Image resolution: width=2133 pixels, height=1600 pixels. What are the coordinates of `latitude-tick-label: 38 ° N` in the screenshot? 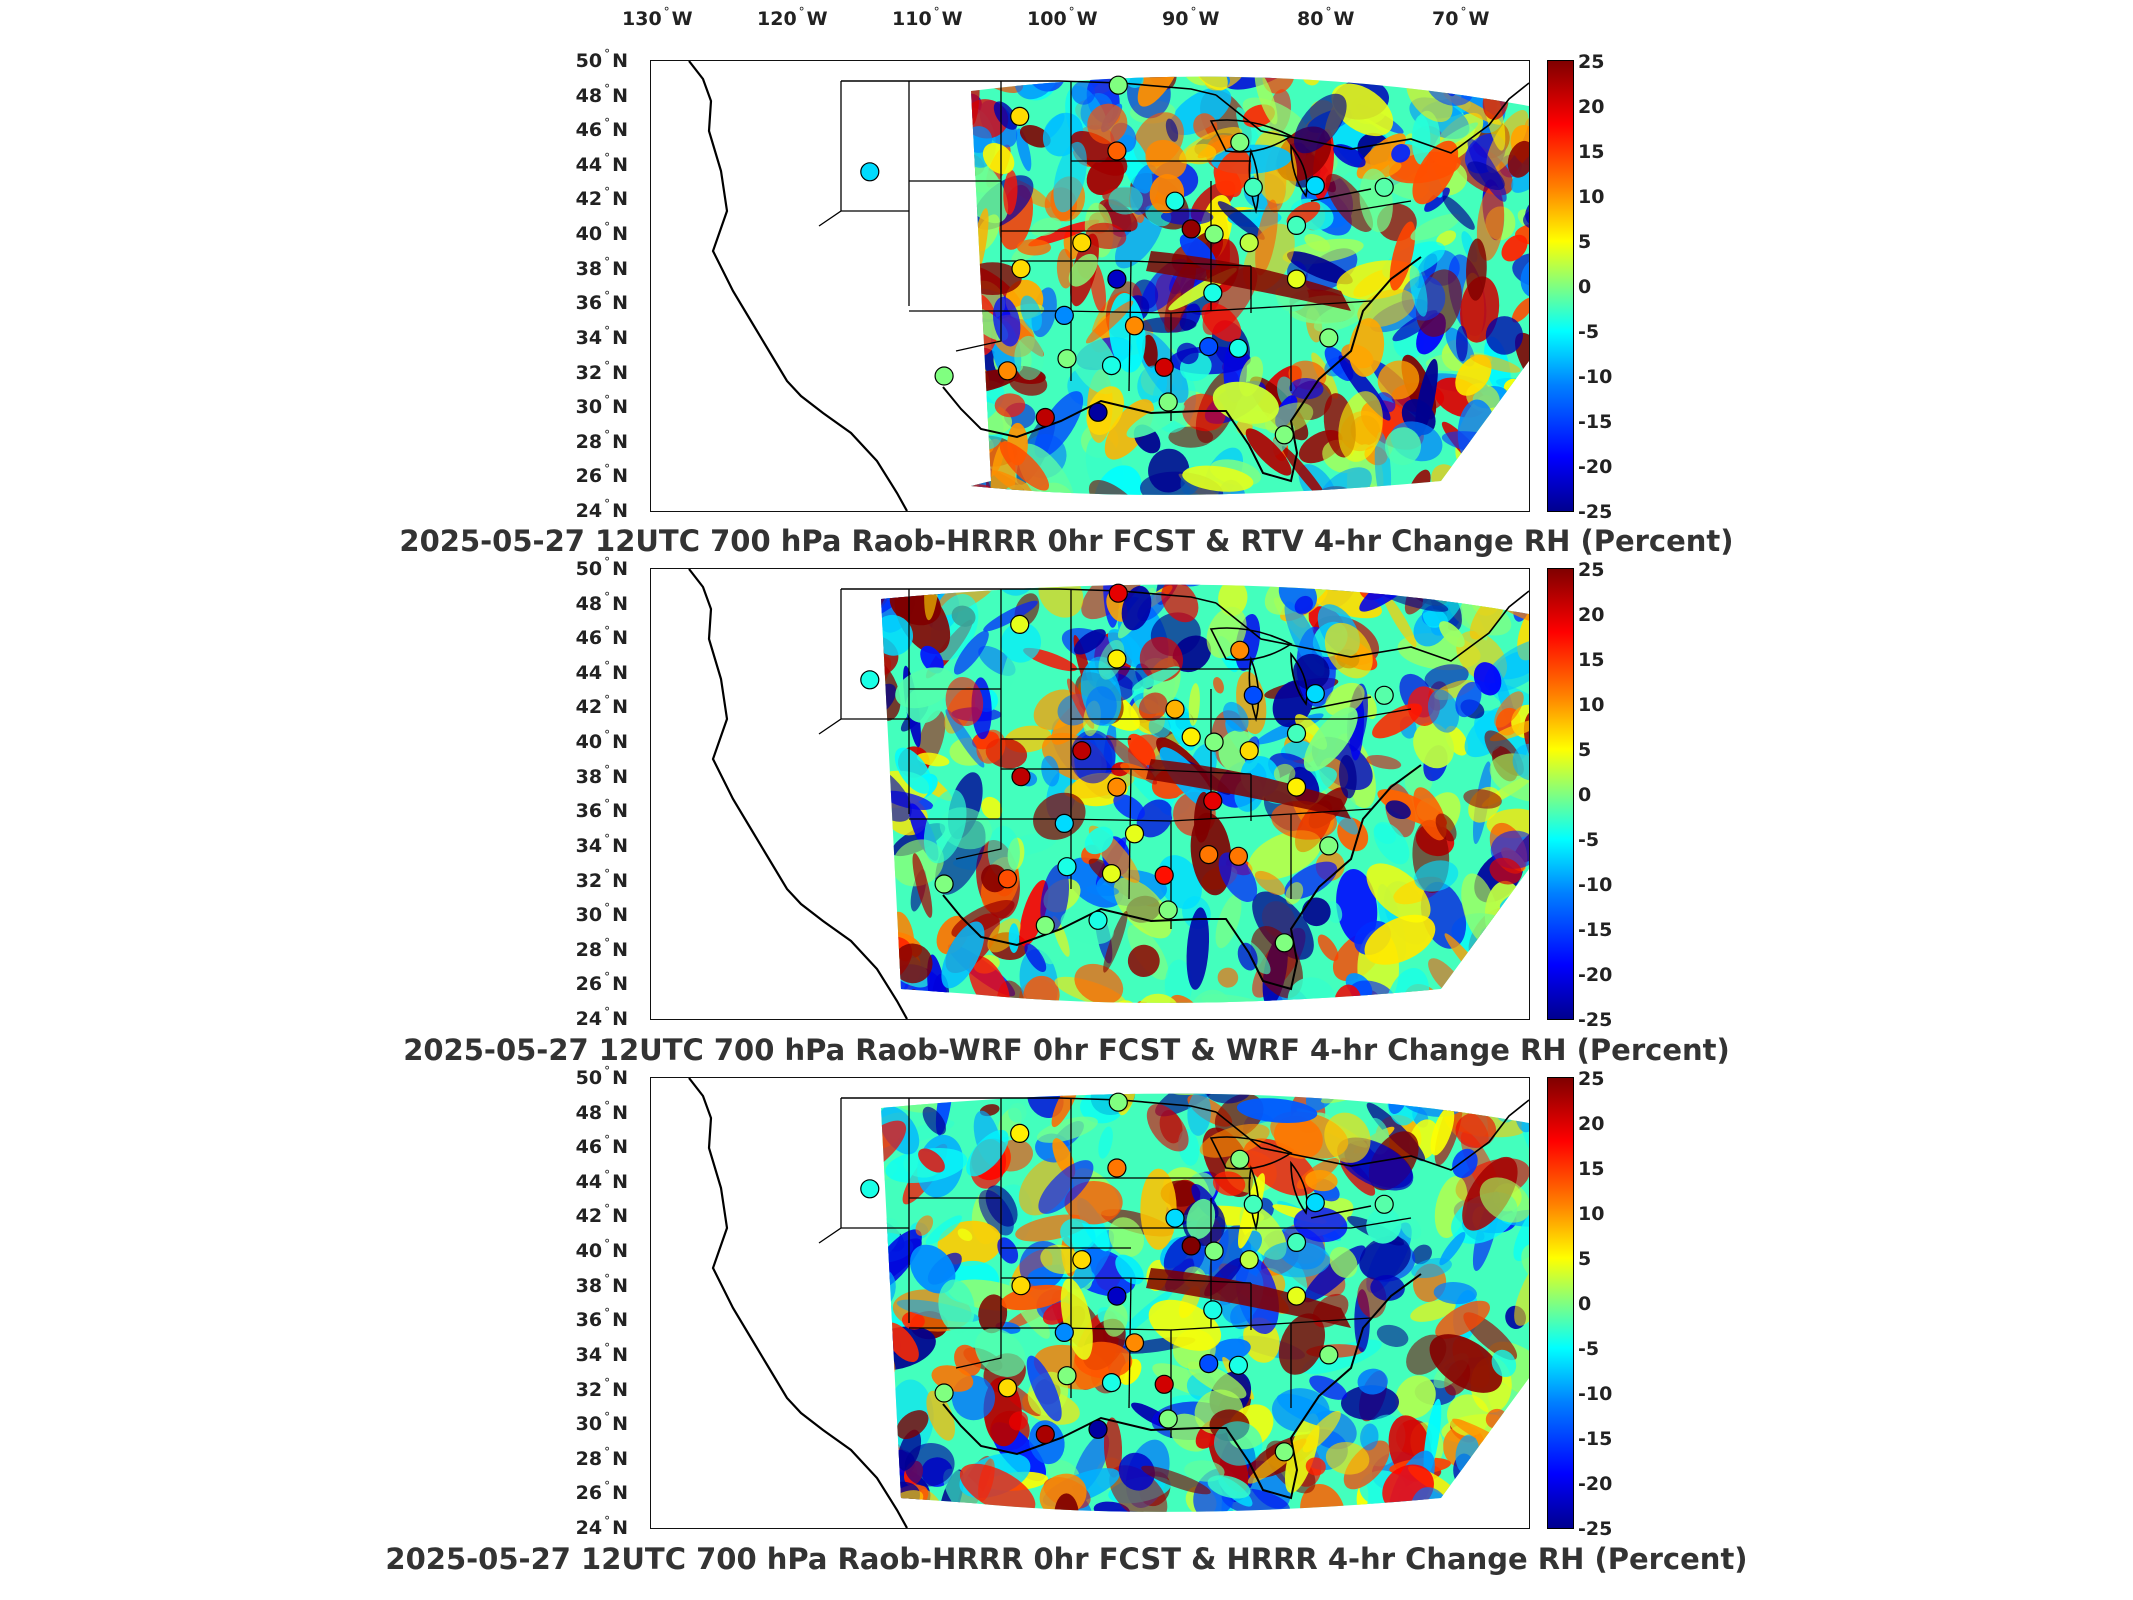 It's located at (601, 1284).